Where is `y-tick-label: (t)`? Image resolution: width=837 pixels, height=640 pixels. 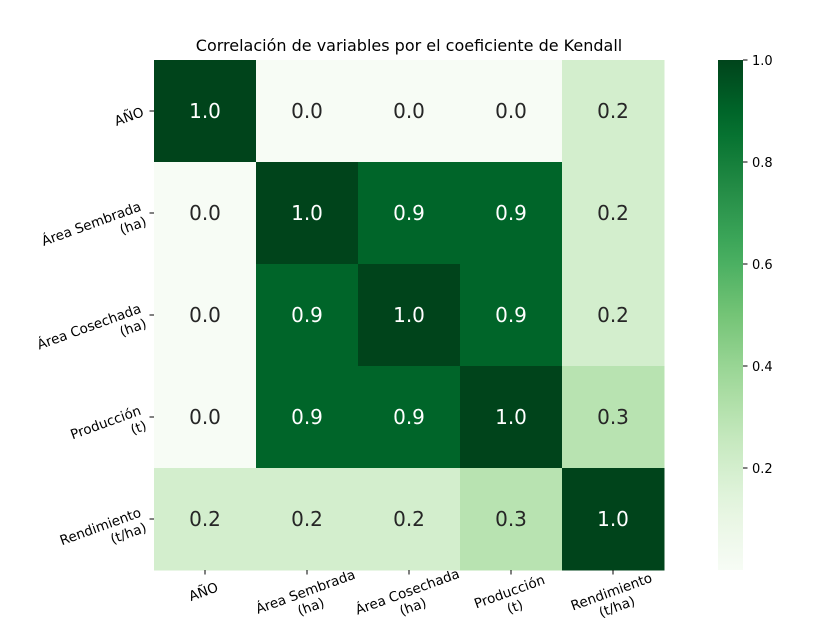
y-tick-label: (t) is located at coordinates (138, 428).